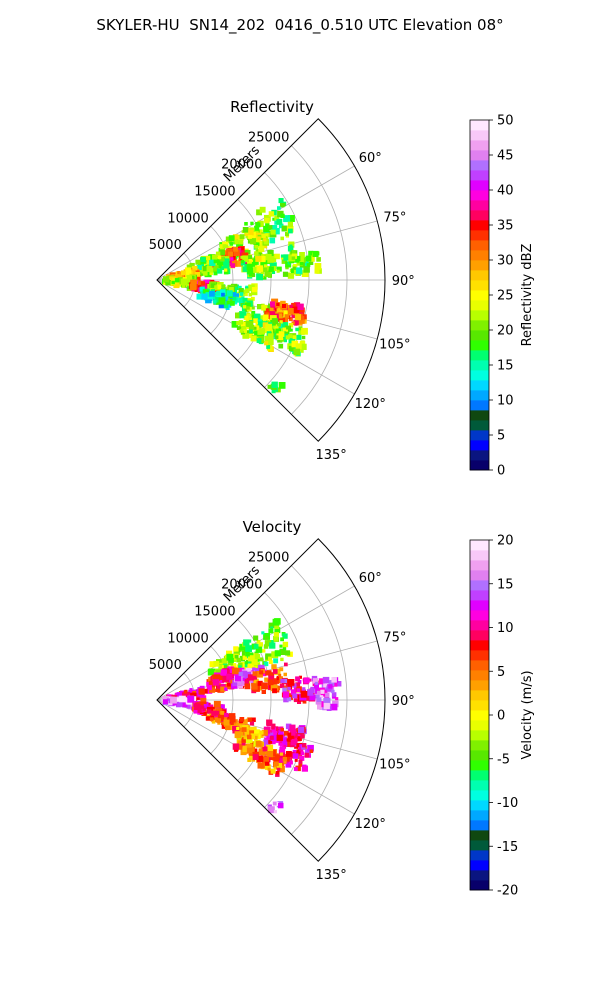 This screenshot has height=1000, width=600. What do you see at coordinates (505, 261) in the screenshot?
I see `colorbar-tick-label: 30` at bounding box center [505, 261].